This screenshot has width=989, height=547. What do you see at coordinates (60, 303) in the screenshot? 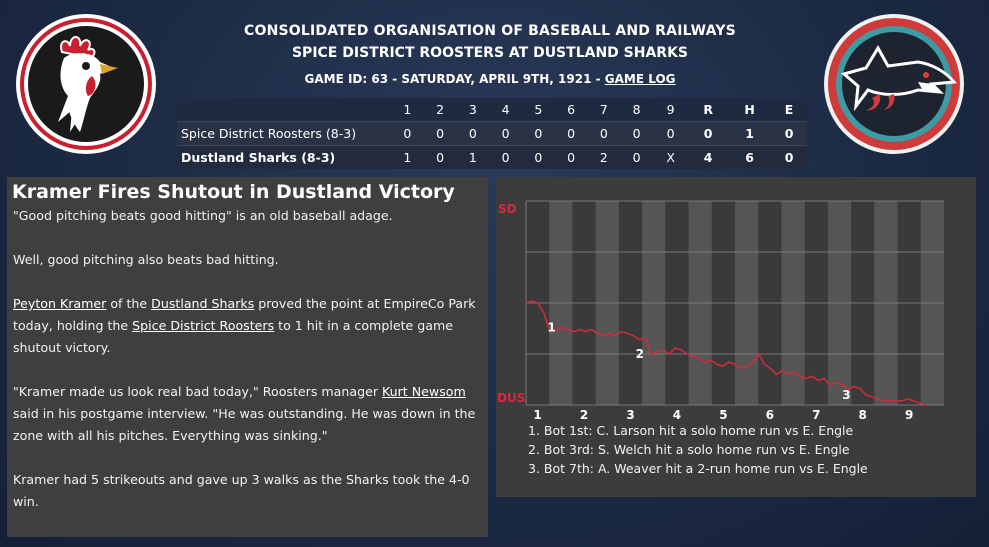
I see `player-link-kramer: Peyton Kramer` at bounding box center [60, 303].